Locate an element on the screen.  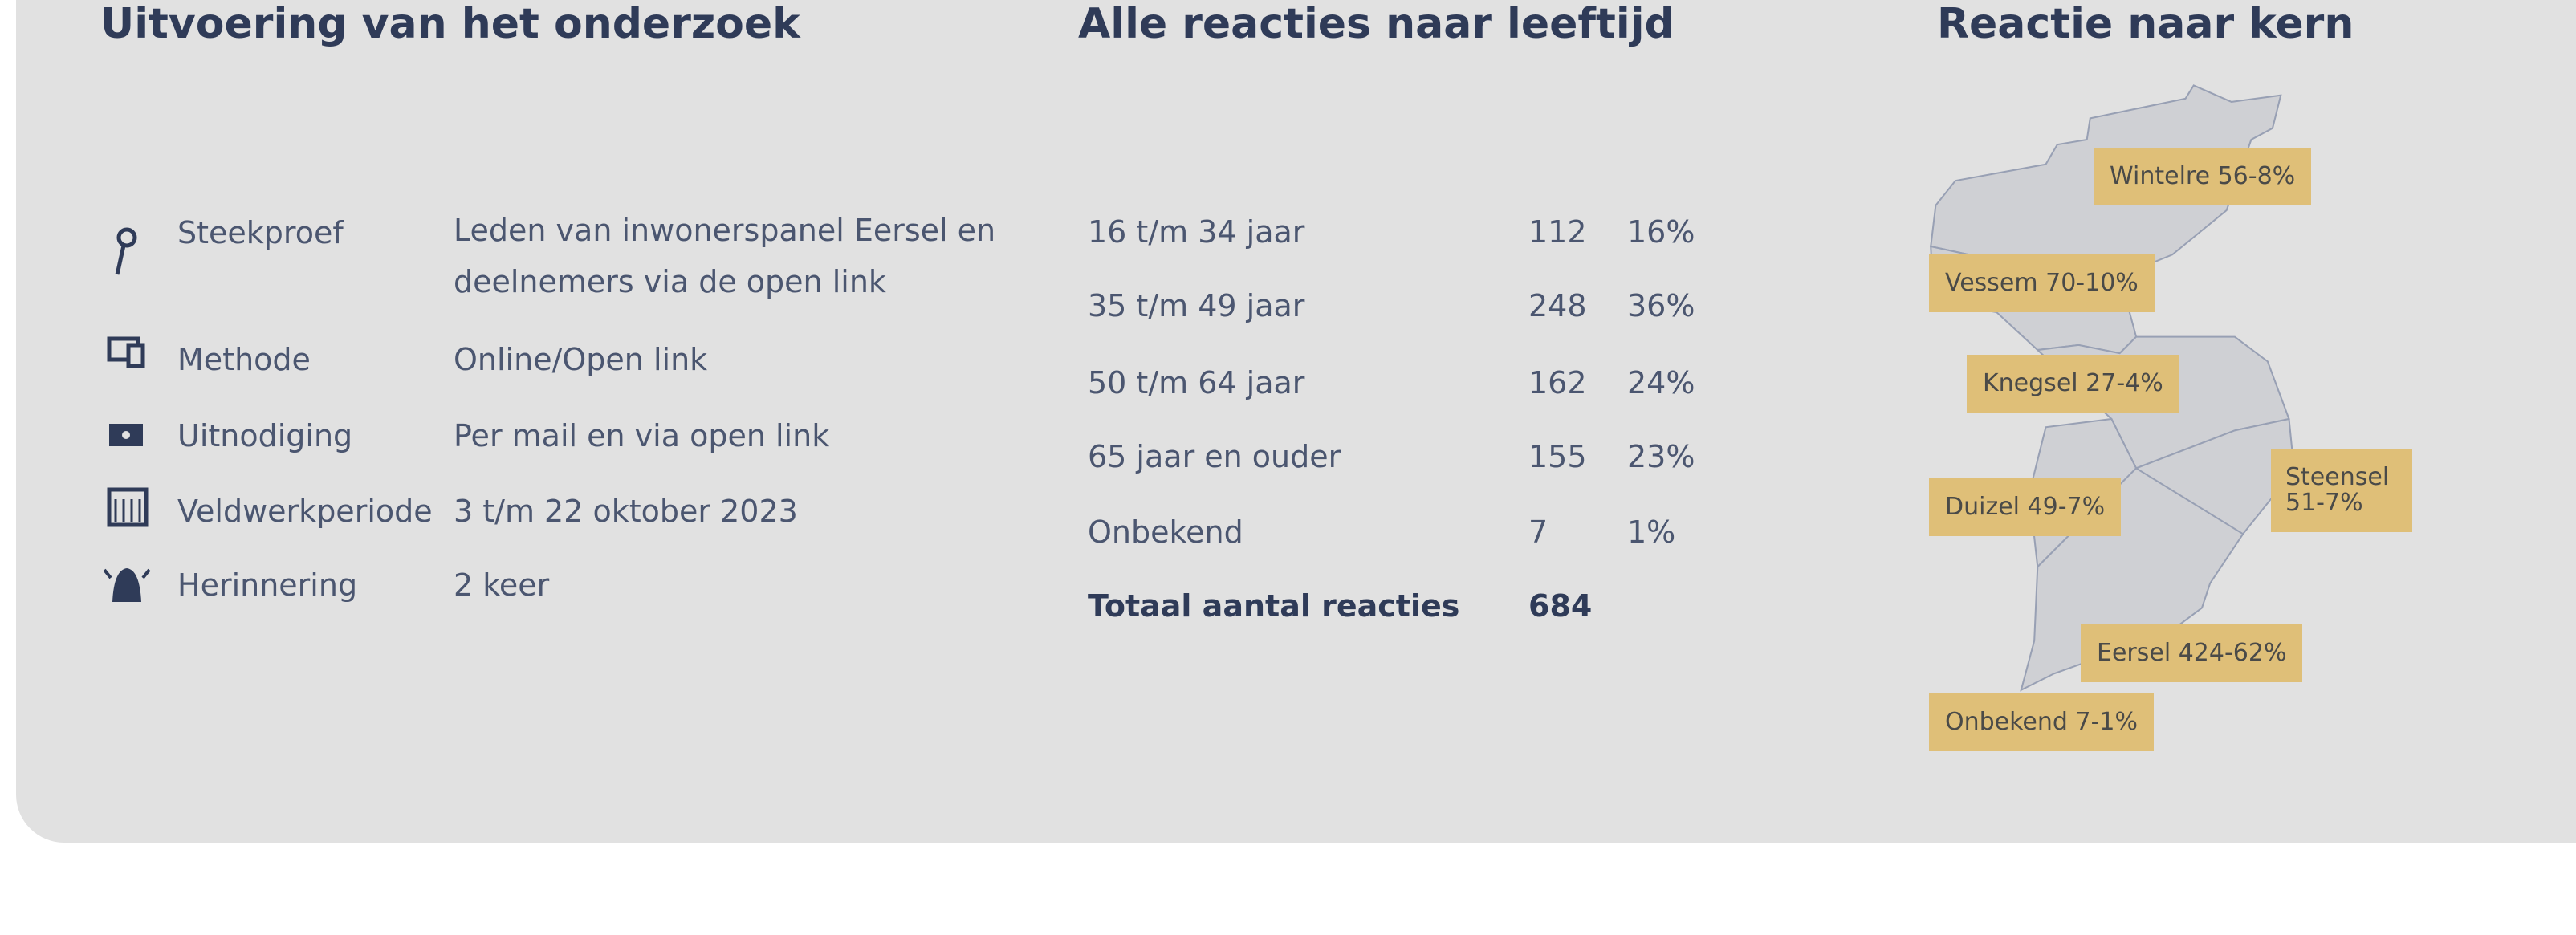
table-cell: 16% is located at coordinates (1661, 232).